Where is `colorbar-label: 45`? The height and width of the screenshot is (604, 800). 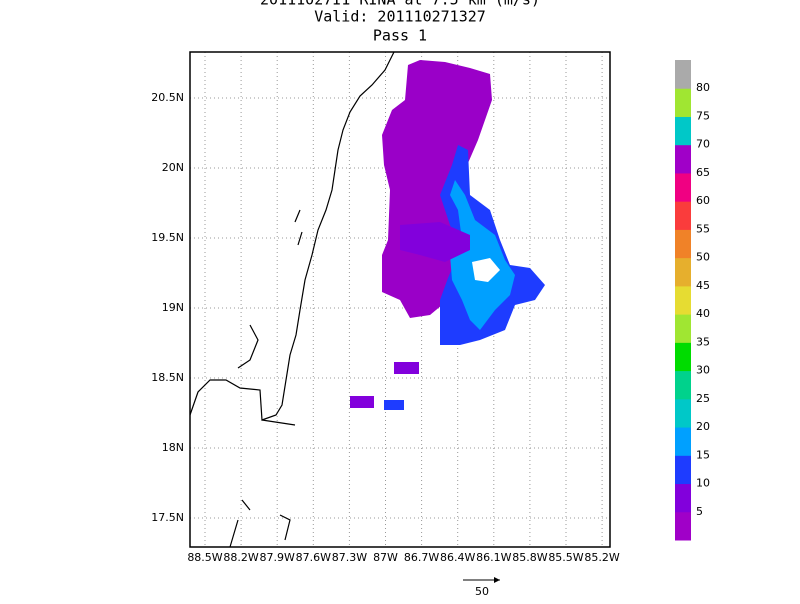
colorbar-label: 45 is located at coordinates (703, 285).